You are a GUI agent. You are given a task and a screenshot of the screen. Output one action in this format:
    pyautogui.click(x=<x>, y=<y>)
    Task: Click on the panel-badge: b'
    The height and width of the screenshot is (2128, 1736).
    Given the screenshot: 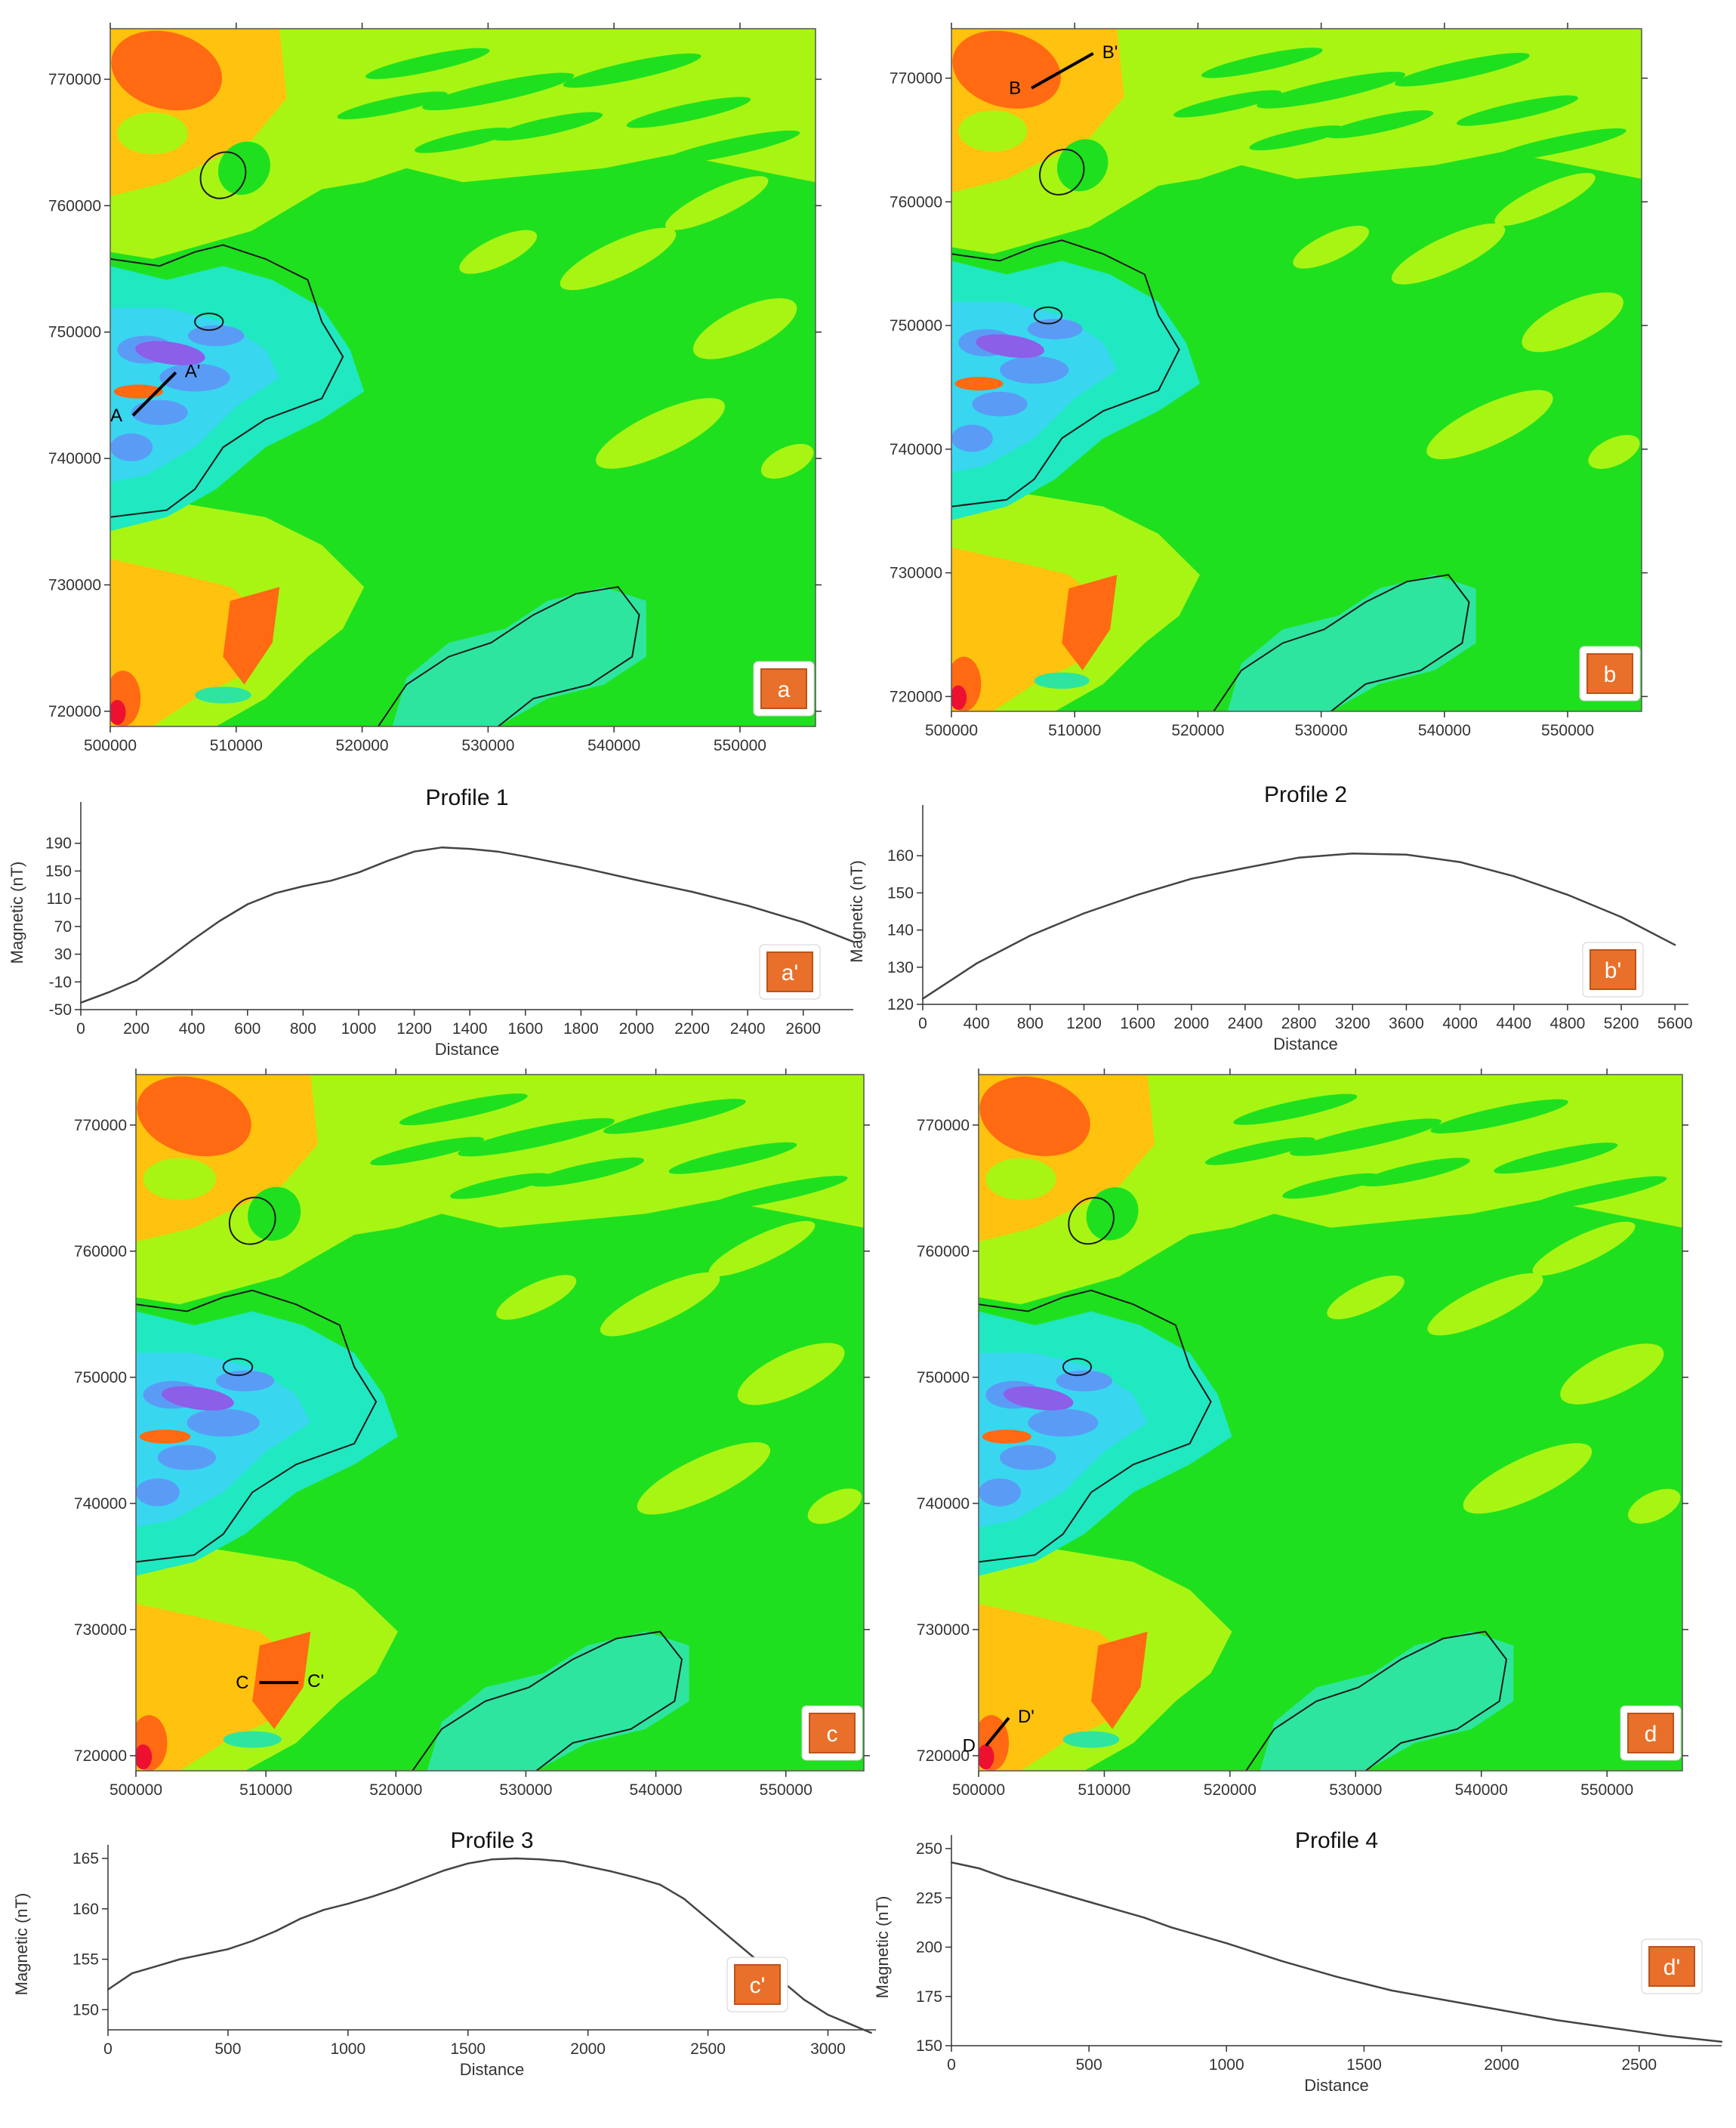 What is the action you would take?
    pyautogui.click(x=1613, y=970)
    